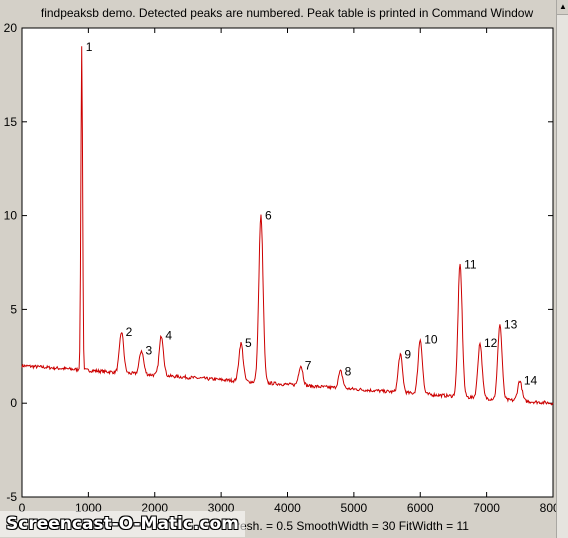  Describe the element at coordinates (531, 381) in the screenshot. I see `peak-label: 14` at that location.